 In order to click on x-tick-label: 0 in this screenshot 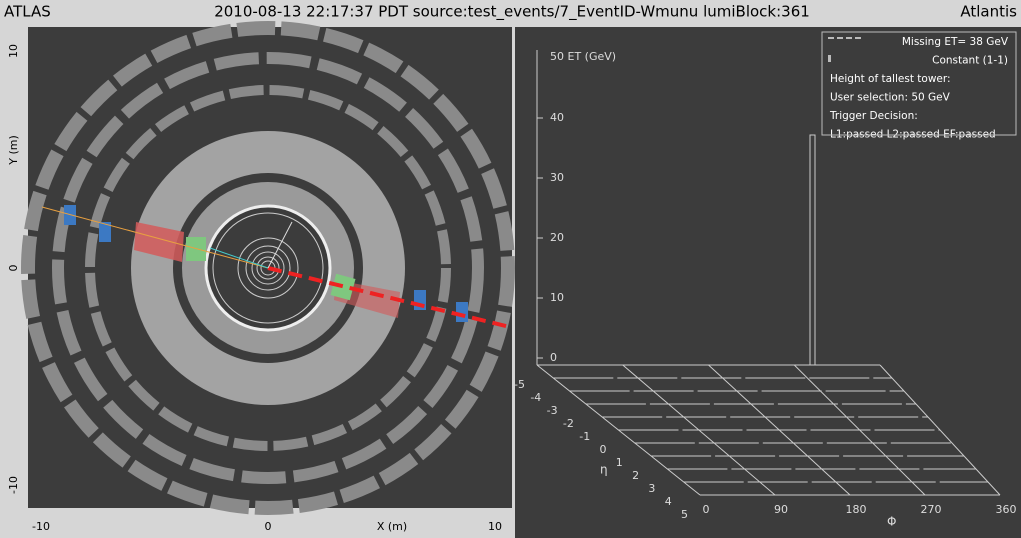, I will do `click(268, 526)`.